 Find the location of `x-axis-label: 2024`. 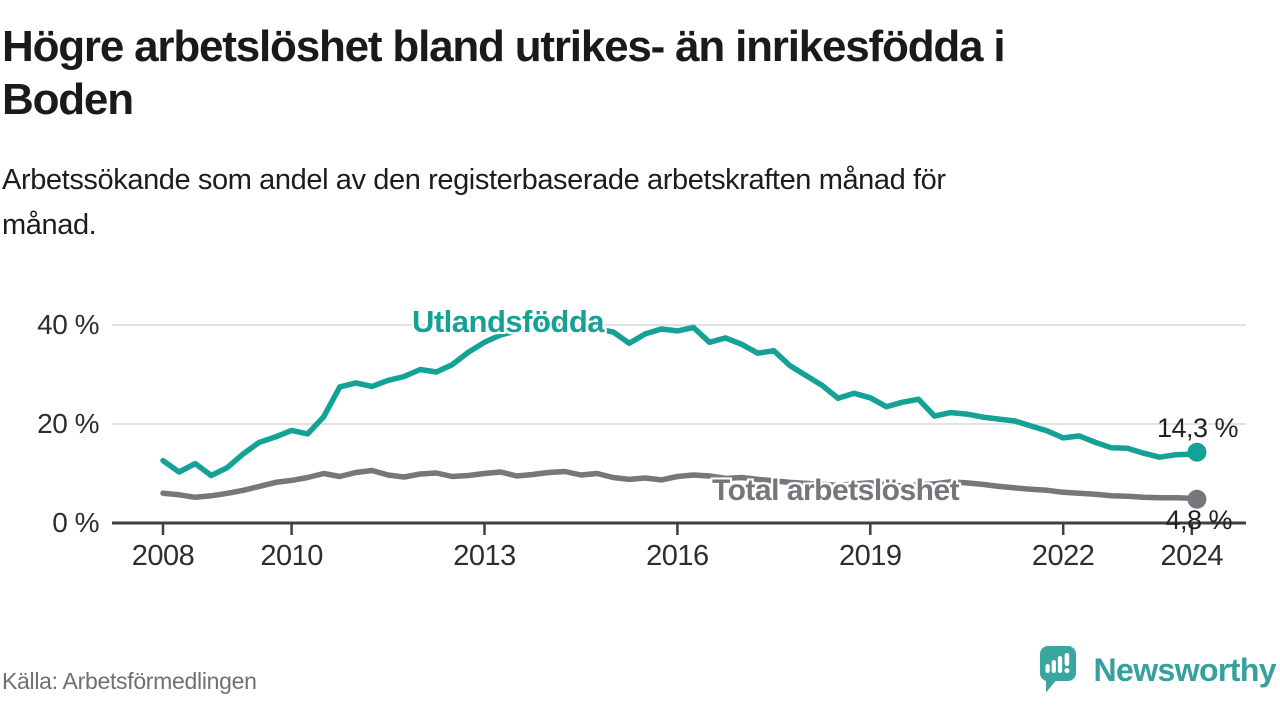

x-axis-label: 2024 is located at coordinates (1192, 556).